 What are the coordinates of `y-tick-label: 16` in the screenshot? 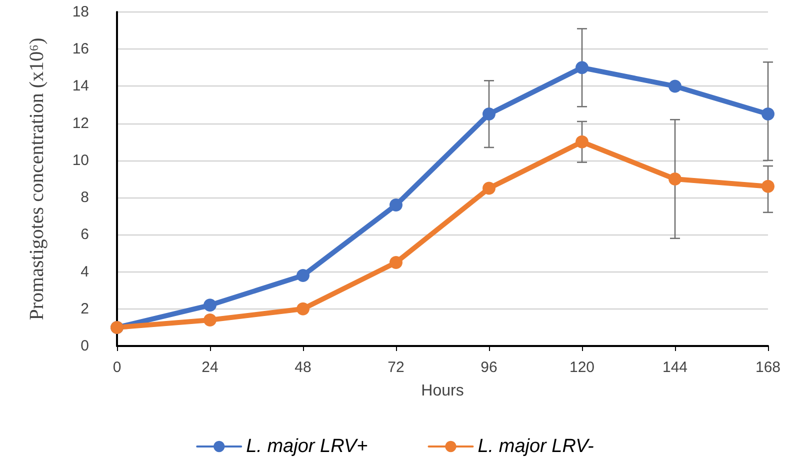 It's located at (80, 49).